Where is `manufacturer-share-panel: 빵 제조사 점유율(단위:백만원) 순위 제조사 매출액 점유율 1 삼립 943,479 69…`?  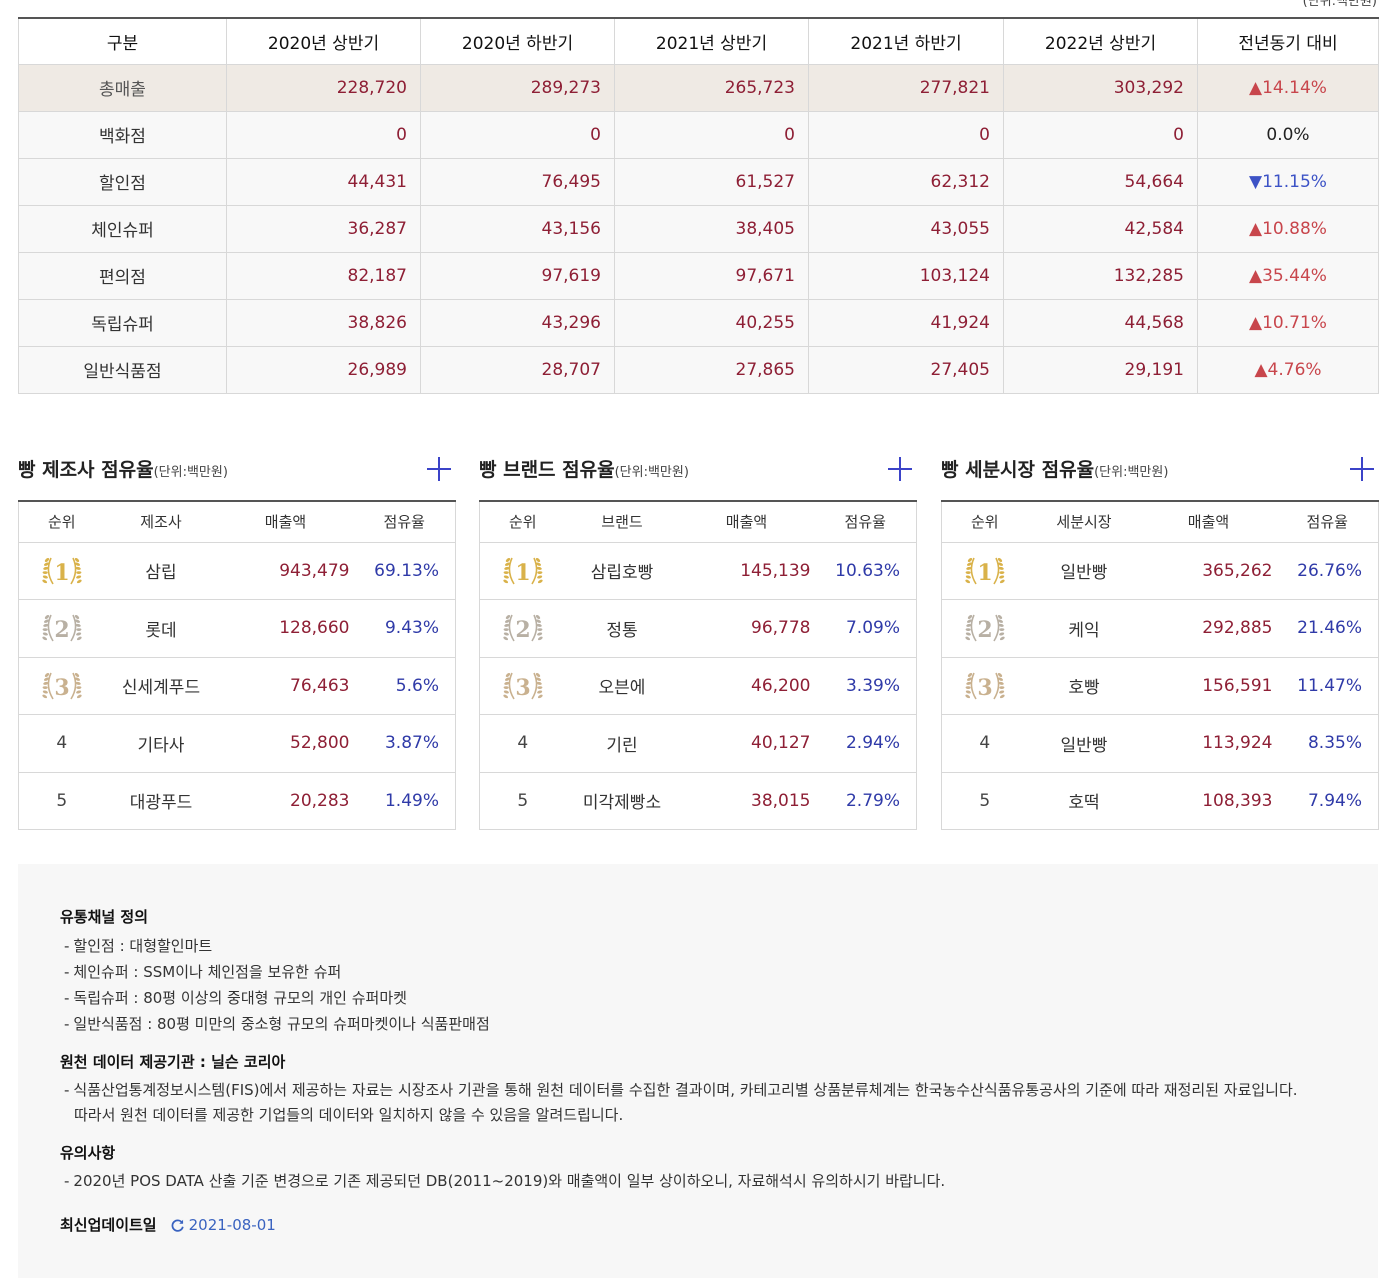 manufacturer-share-panel: 빵 제조사 점유율(단위:백만원) 순위 제조사 매출액 점유율 1 삼립 943,479 69… is located at coordinates (237, 642).